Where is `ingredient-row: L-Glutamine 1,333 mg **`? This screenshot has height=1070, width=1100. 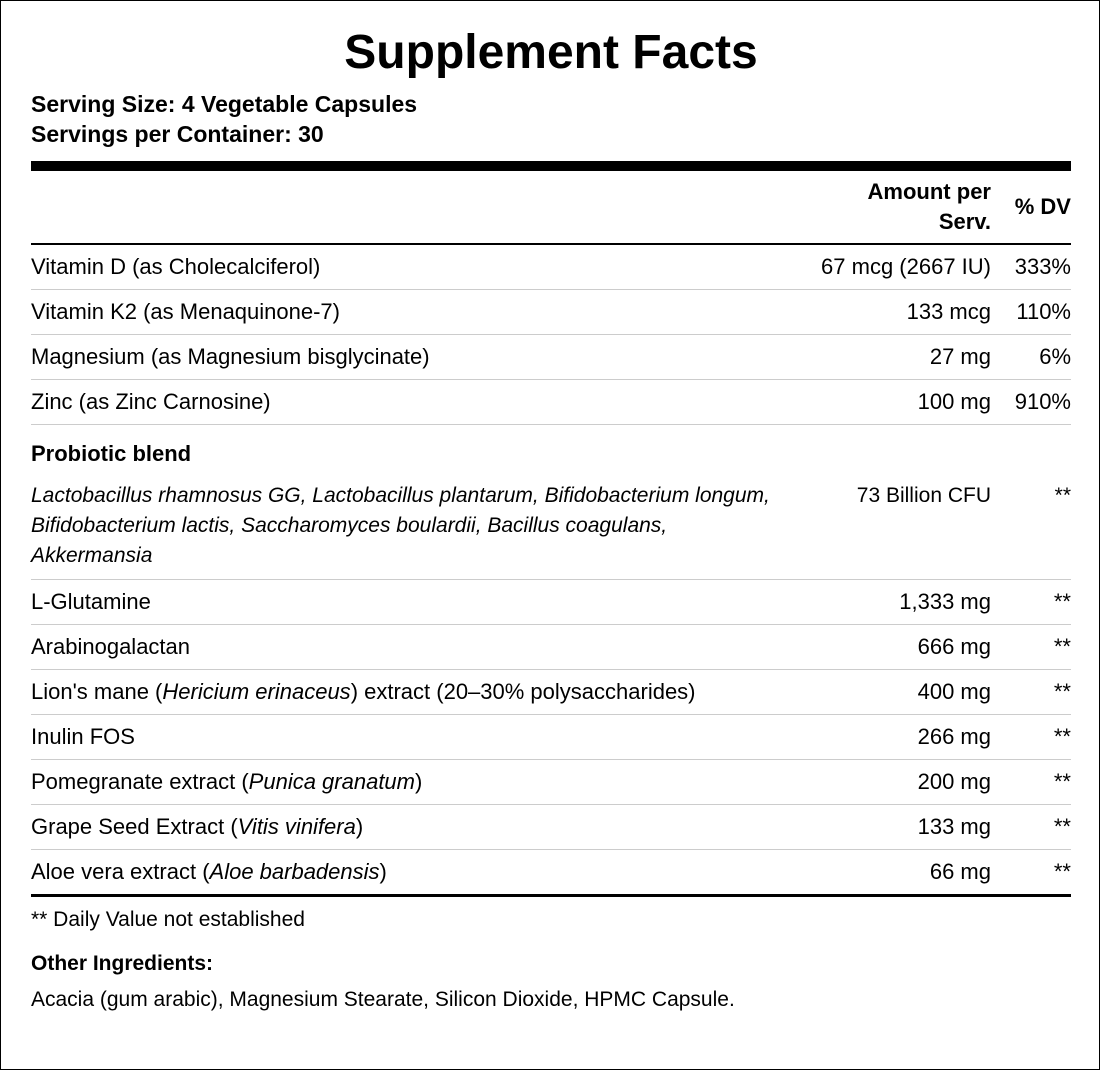
ingredient-row: L-Glutamine 1,333 mg ** is located at coordinates (551, 602).